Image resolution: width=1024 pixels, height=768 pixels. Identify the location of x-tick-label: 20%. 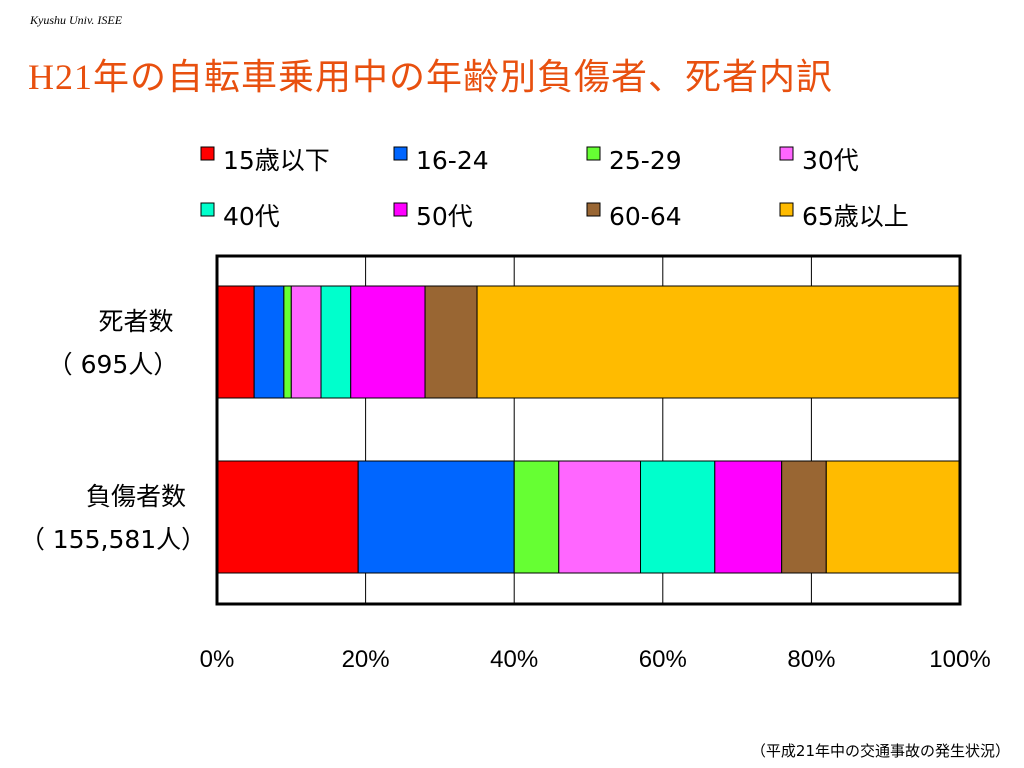
(366, 659).